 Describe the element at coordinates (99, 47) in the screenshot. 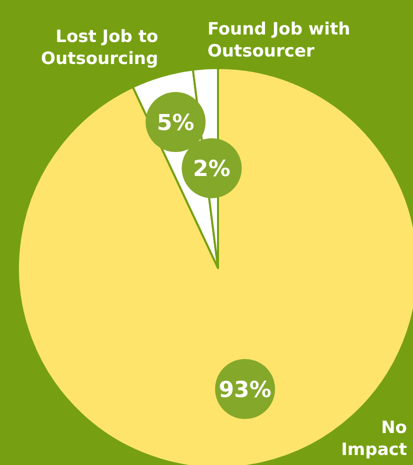

I see `slice-label: Lost Job to Outsourcing` at that location.